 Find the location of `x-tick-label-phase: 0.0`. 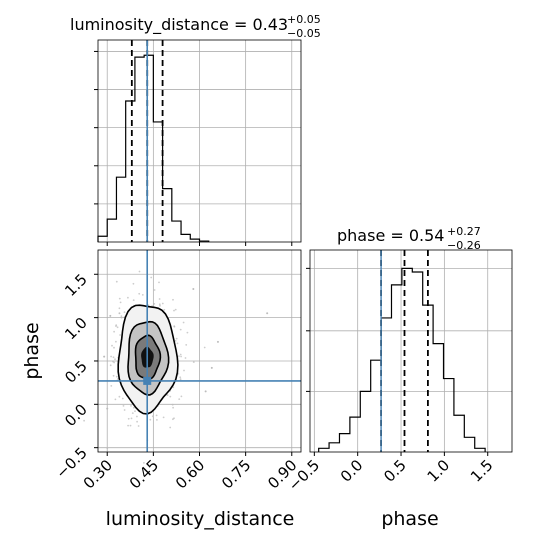

x-tick-label-phase: 0.0 is located at coordinates (352, 471).